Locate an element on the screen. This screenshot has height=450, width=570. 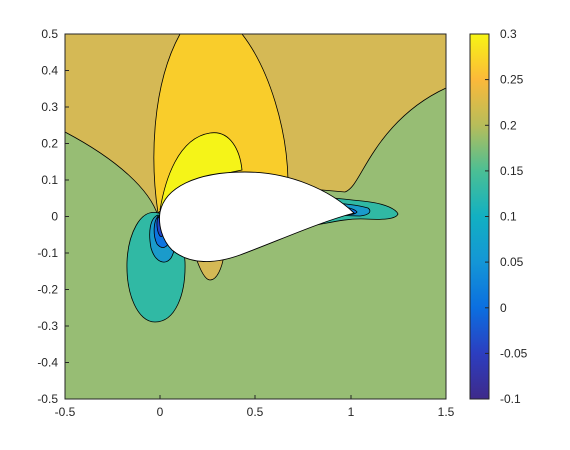
x-tick-label: 0 is located at coordinates (160, 412).